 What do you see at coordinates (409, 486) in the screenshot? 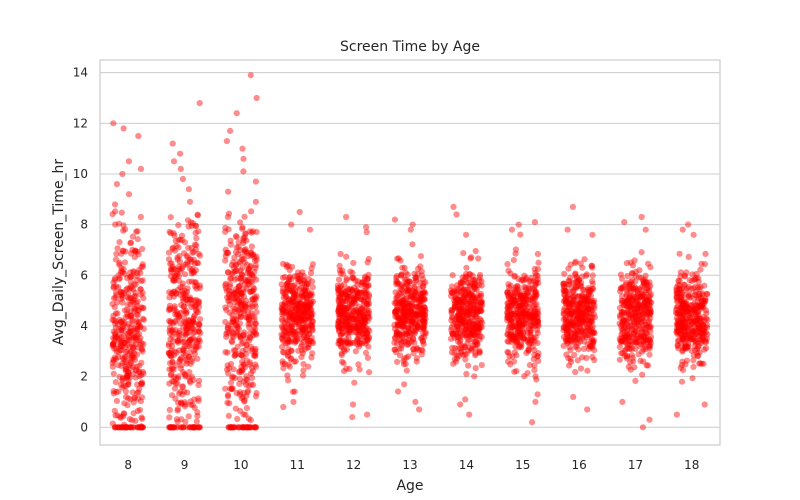
I see `x-axis-label: Age` at bounding box center [409, 486].